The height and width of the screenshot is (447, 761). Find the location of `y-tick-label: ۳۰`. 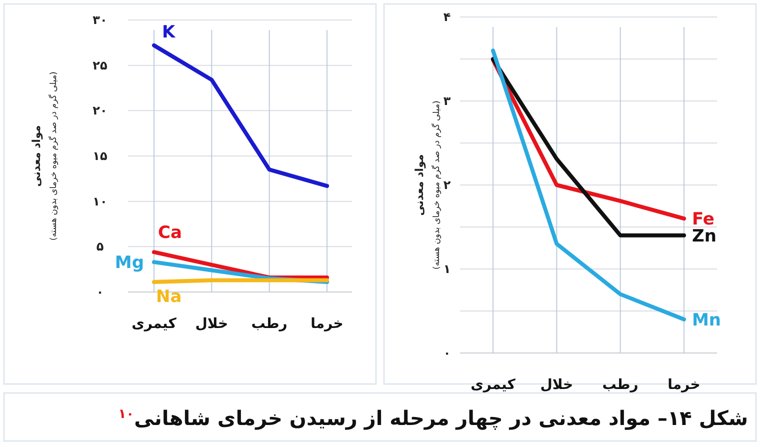

y-tick-label: ۳۰ is located at coordinates (100, 20).